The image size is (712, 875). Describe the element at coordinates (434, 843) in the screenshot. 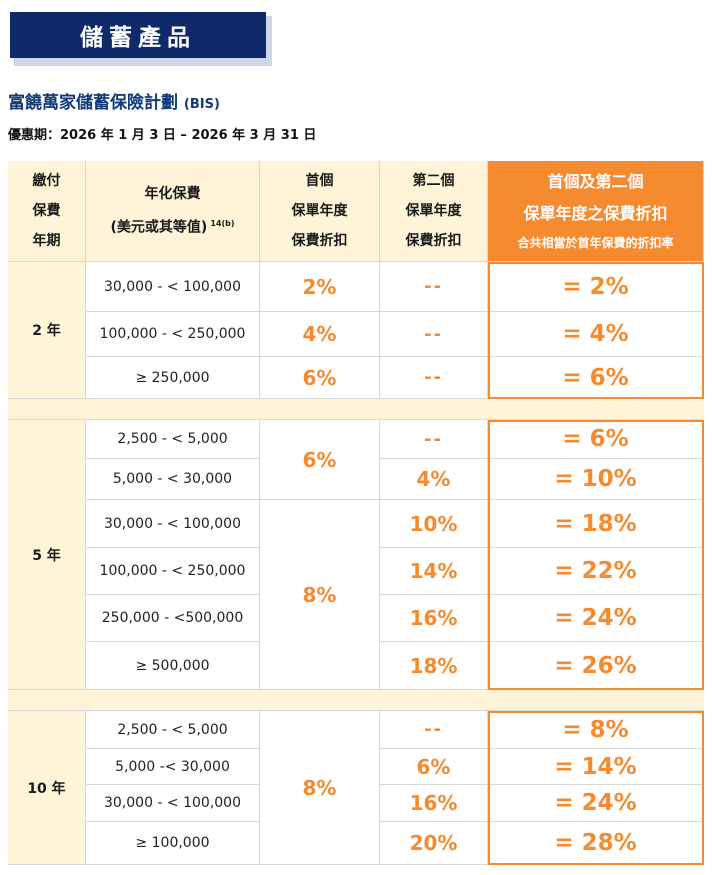

I see `second-year-discount: 20%` at that location.